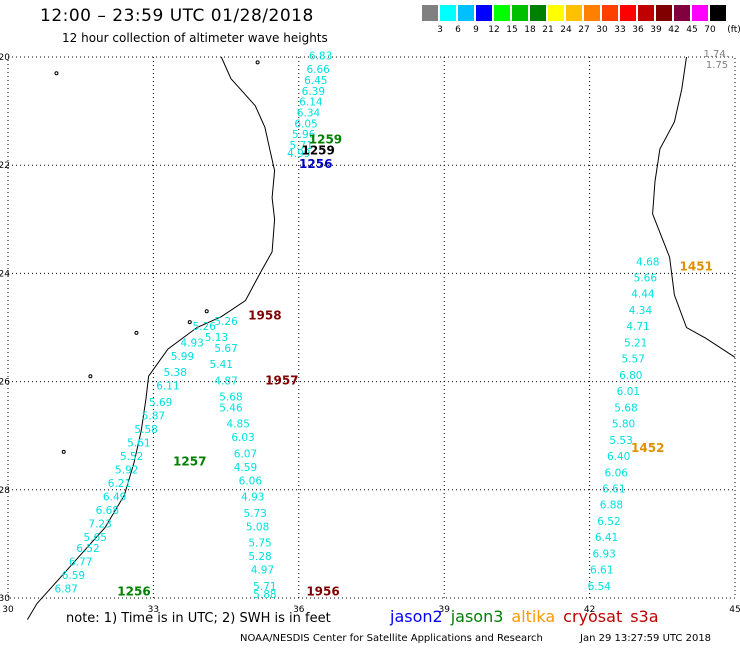 The image size is (740, 650). What do you see at coordinates (646, 638) in the screenshot?
I see `generated-timestamp: Jan 29 13:27:59 UTC 2018` at bounding box center [646, 638].